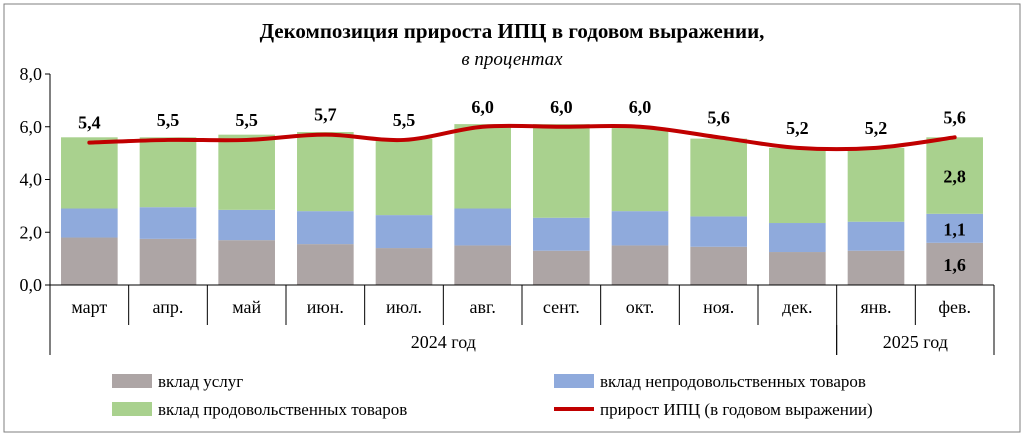  I want to click on cpi-line, so click(522, 137).